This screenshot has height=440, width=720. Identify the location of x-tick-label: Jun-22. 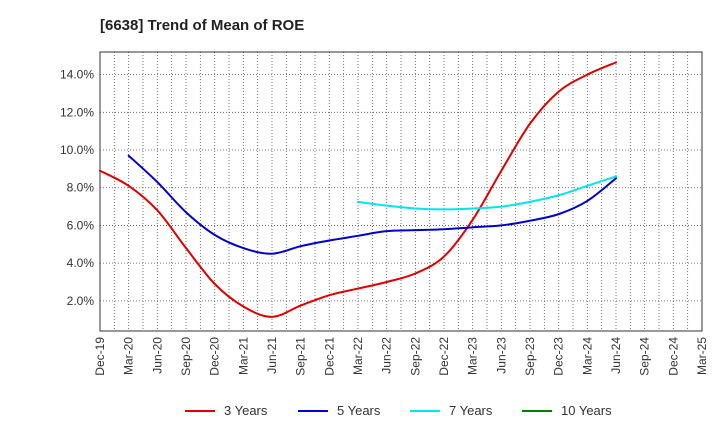
(387, 355).